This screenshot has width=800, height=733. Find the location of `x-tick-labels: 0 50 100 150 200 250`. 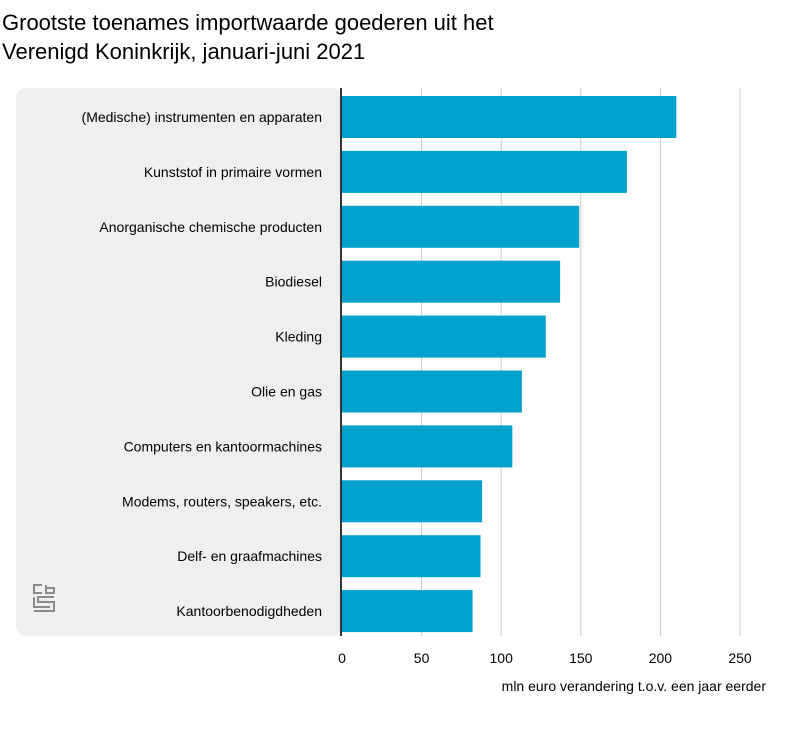

x-tick-labels: 0 50 100 150 200 250 is located at coordinates (545, 658).